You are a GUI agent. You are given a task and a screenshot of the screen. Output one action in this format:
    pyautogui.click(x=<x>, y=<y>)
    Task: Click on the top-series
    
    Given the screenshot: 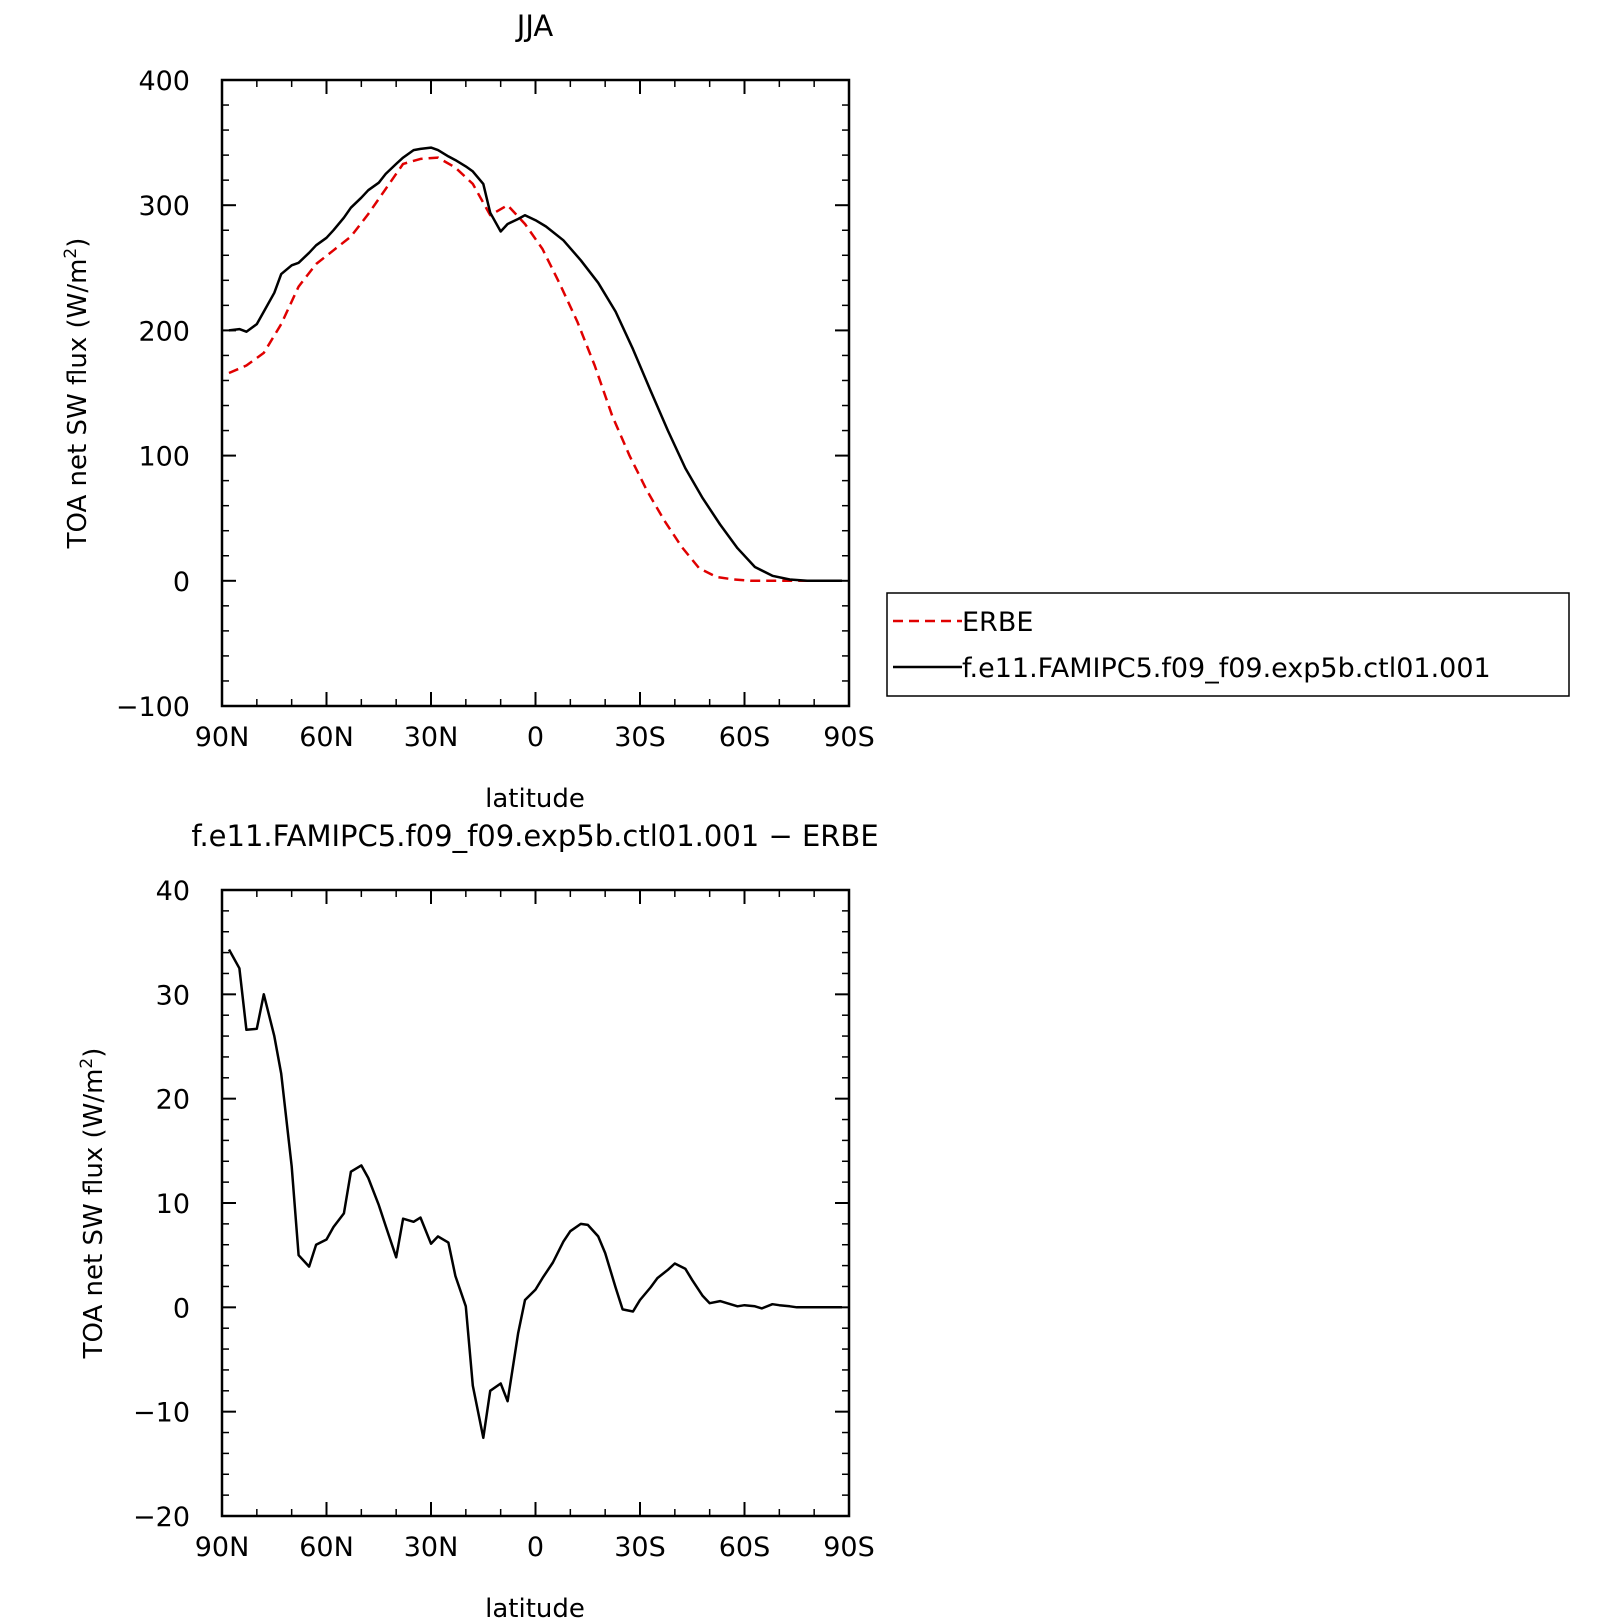 What is the action you would take?
    pyautogui.click(x=535, y=364)
    